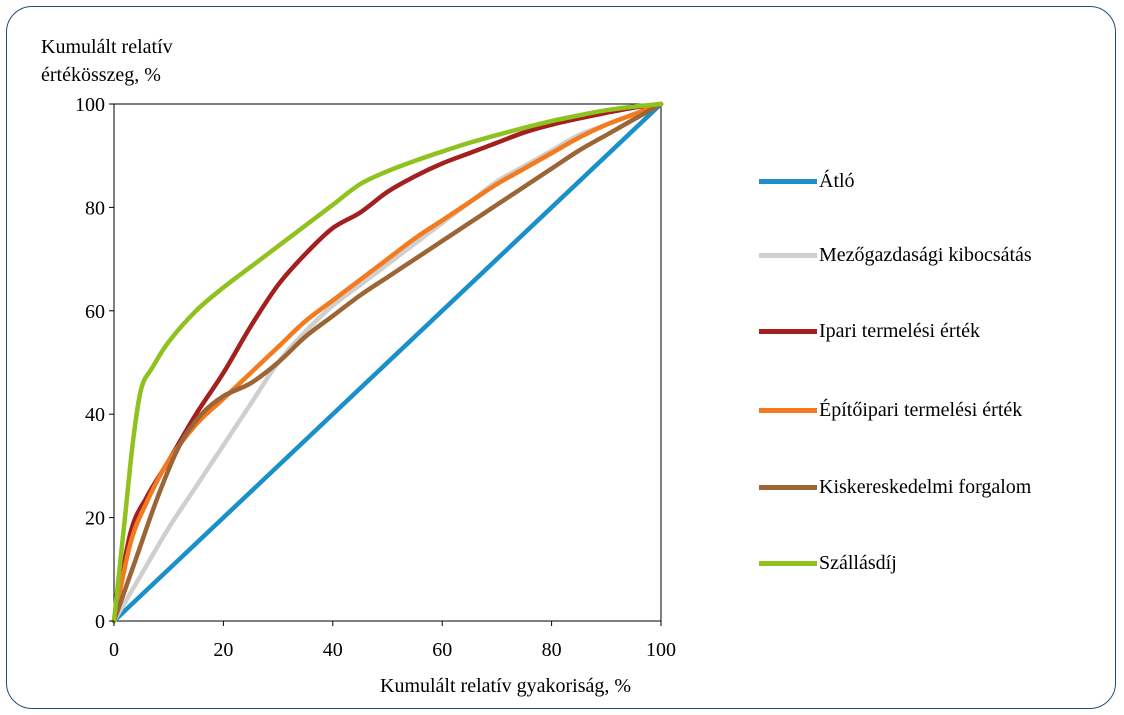  What do you see at coordinates (442, 650) in the screenshot?
I see `x-tick-label: 60` at bounding box center [442, 650].